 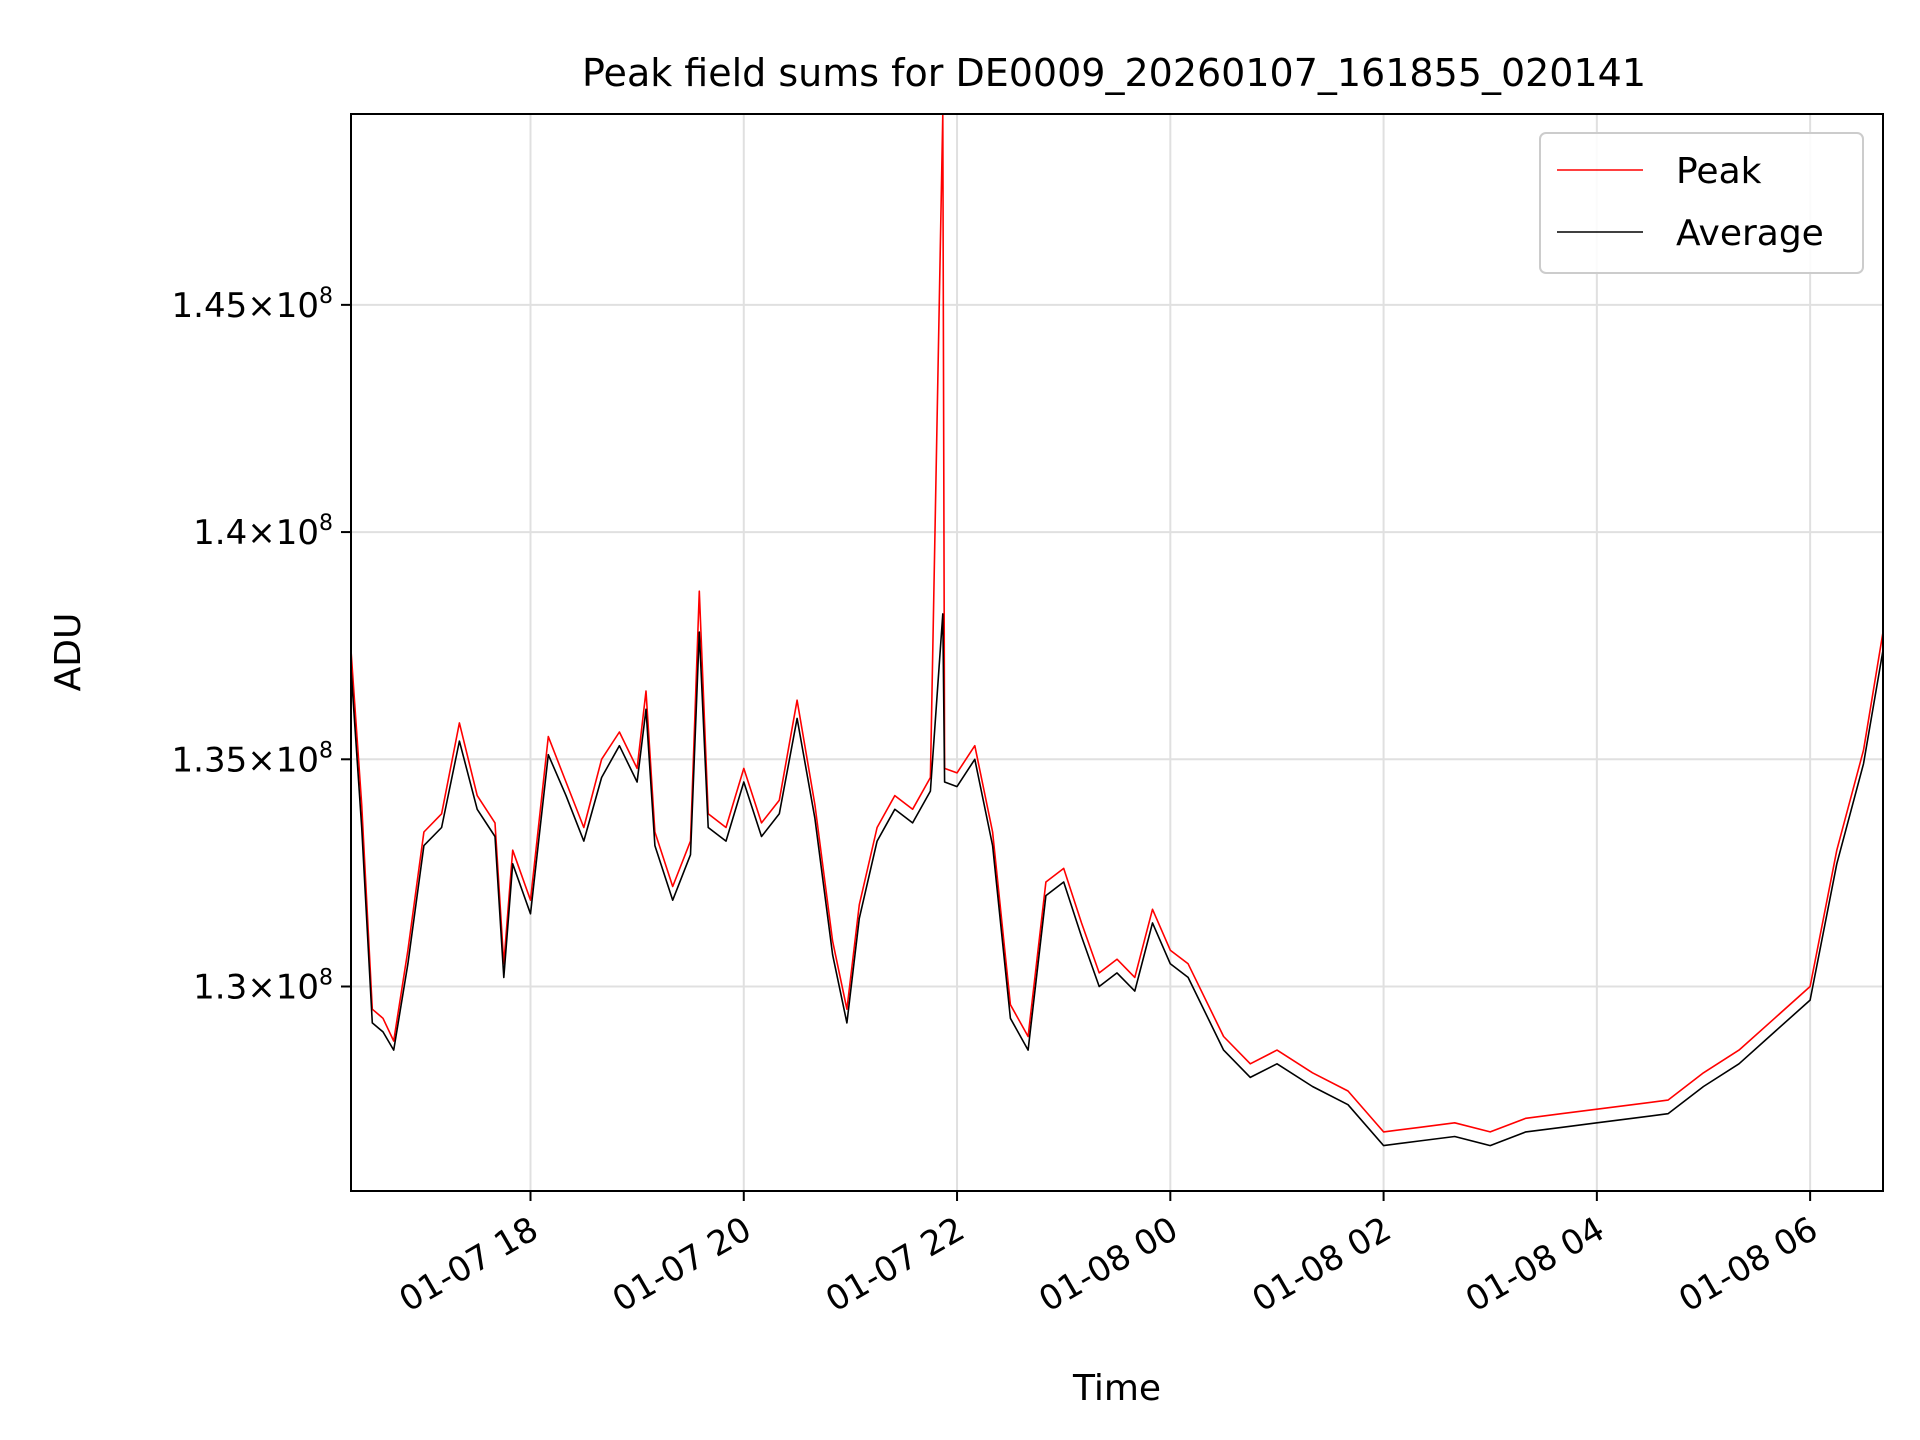 What do you see at coordinates (220, 988) in the screenshot?
I see `y-tick-mantissa: 1.3` at bounding box center [220, 988].